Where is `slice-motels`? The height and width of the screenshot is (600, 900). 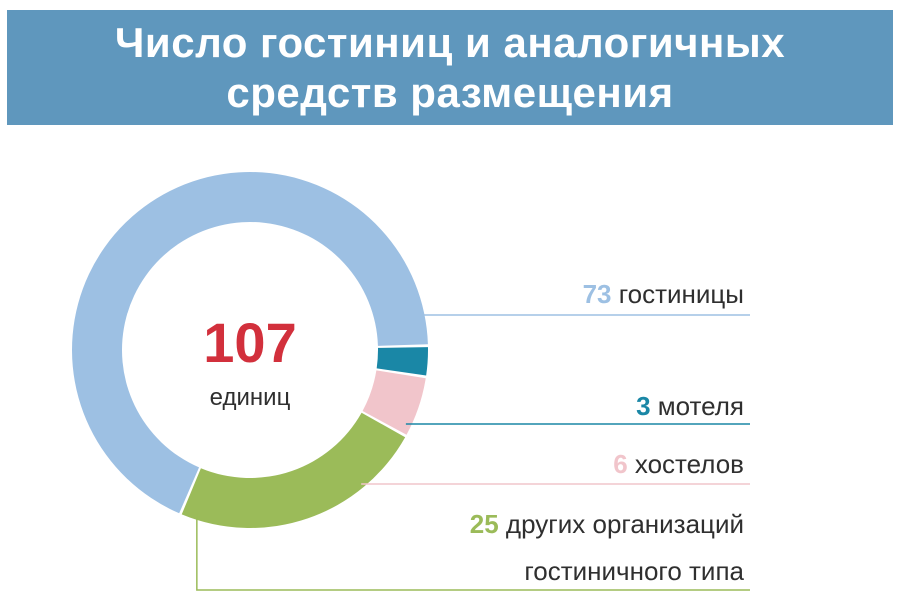 slice-motels is located at coordinates (402, 361).